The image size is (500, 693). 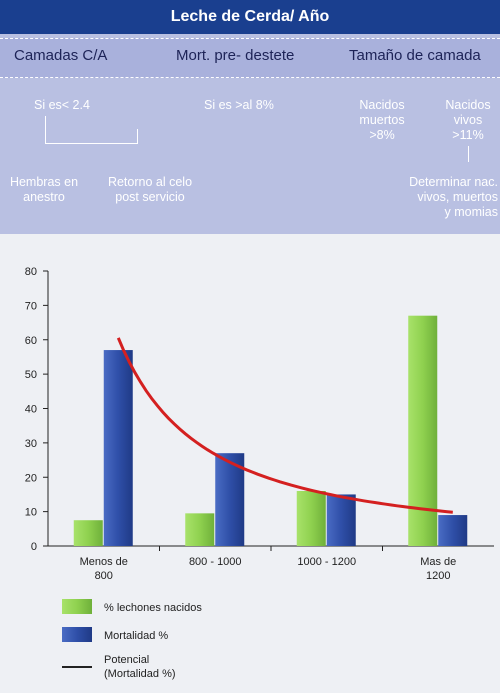 What do you see at coordinates (44, 182) in the screenshot?
I see `node-line: Hembras en` at bounding box center [44, 182].